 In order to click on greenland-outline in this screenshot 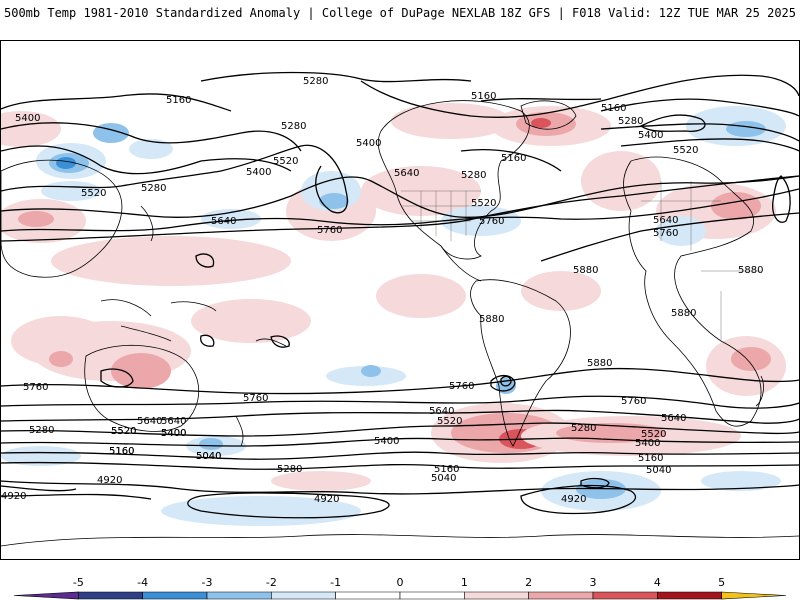, I will do `click(548, 115)`.